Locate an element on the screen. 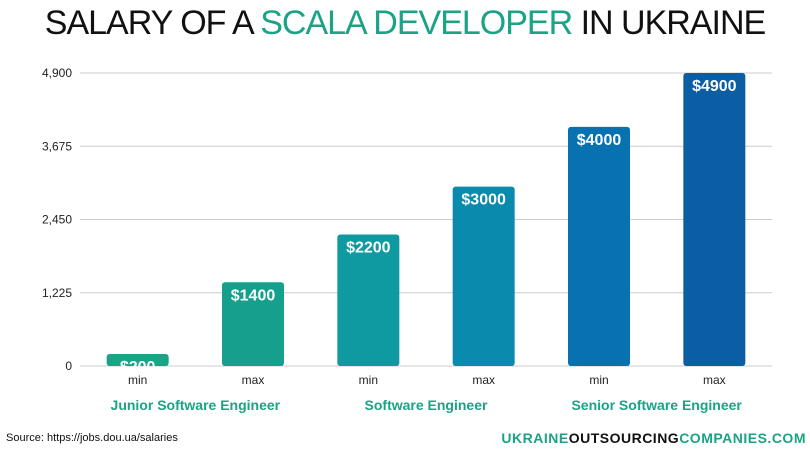  data-label: $4900 is located at coordinates (714, 86).